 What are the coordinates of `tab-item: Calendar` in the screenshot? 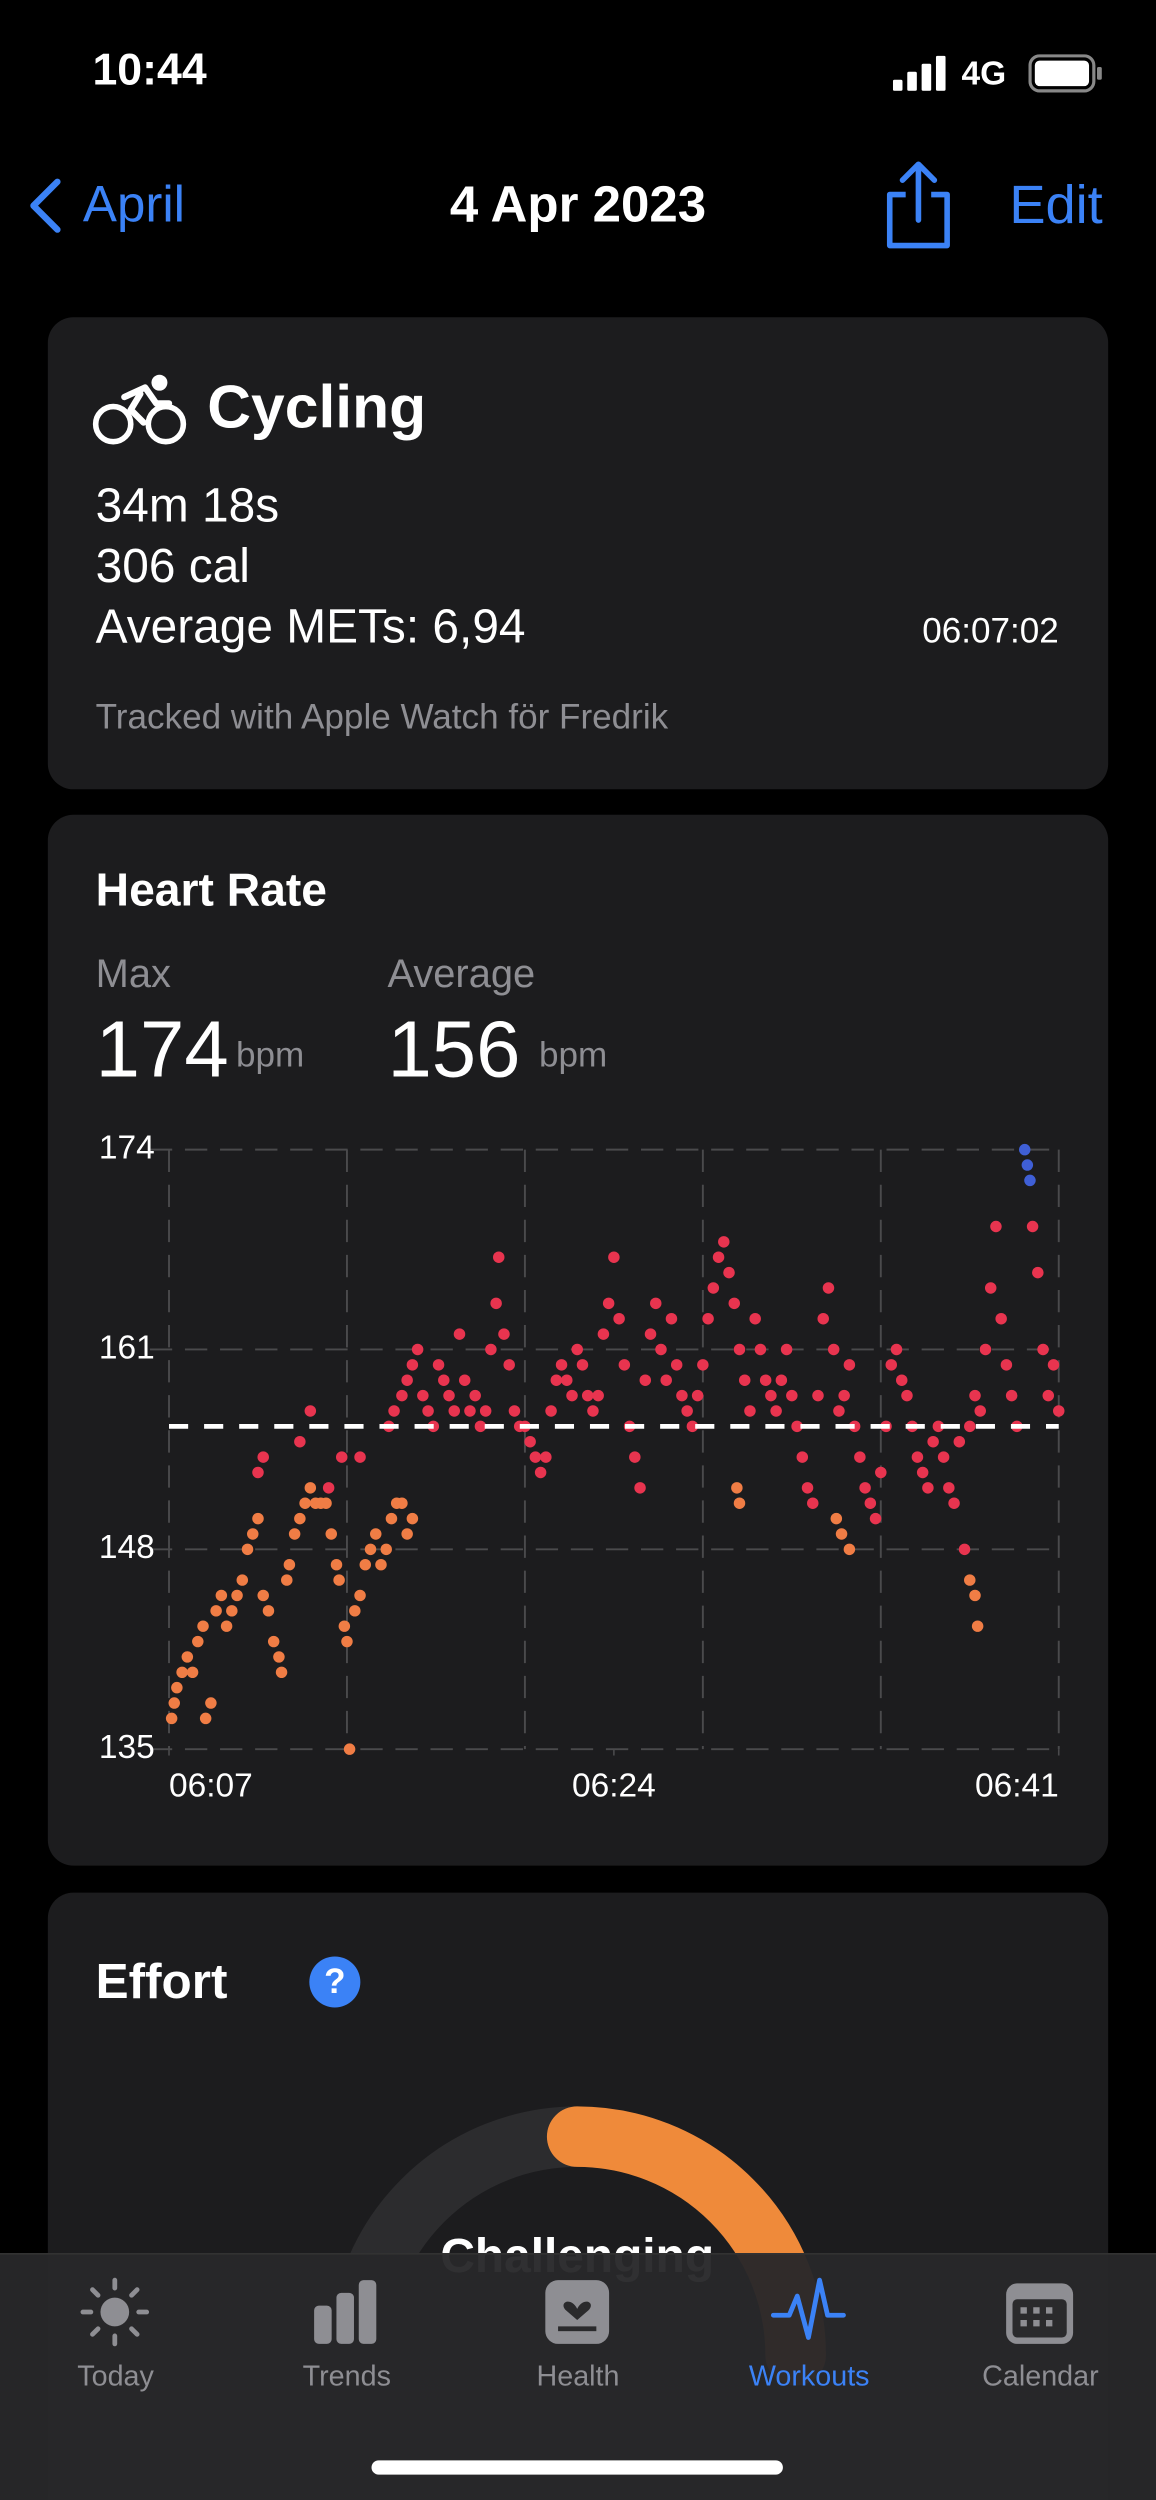 It's located at (1040, 2342).